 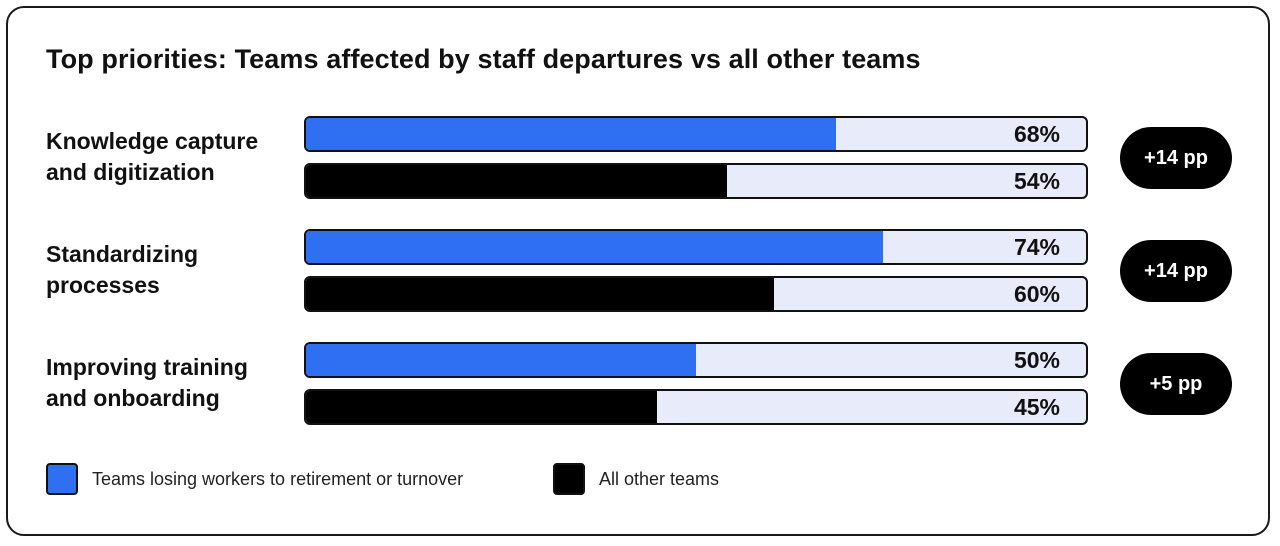 I want to click on difference-badge: +5 pp, so click(x=1176, y=384).